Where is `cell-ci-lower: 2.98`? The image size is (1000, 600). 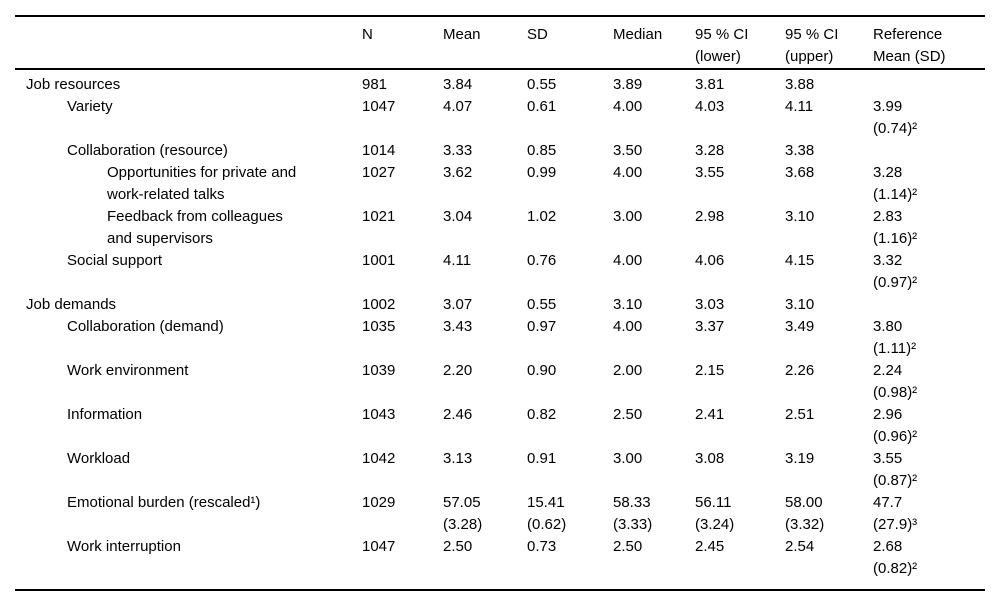 cell-ci-lower: 2.98 is located at coordinates (710, 216).